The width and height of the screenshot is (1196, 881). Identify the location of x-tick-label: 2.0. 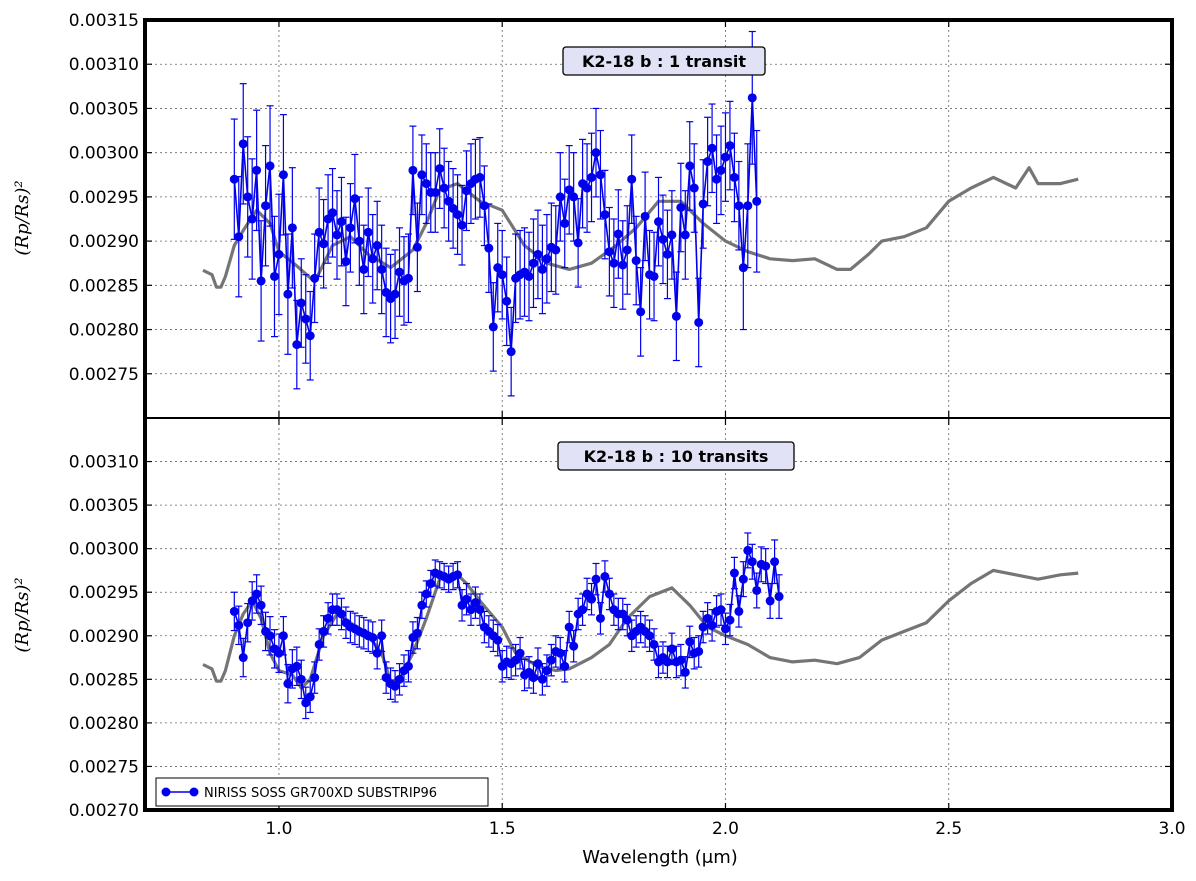
(725, 829).